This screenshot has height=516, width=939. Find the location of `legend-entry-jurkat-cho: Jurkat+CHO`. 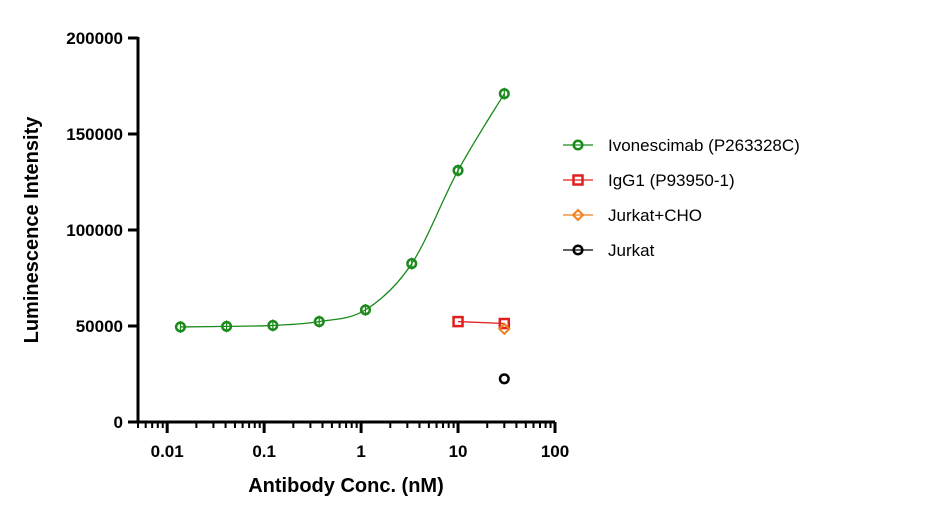

legend-entry-jurkat-cho: Jurkat+CHO is located at coordinates (632, 215).